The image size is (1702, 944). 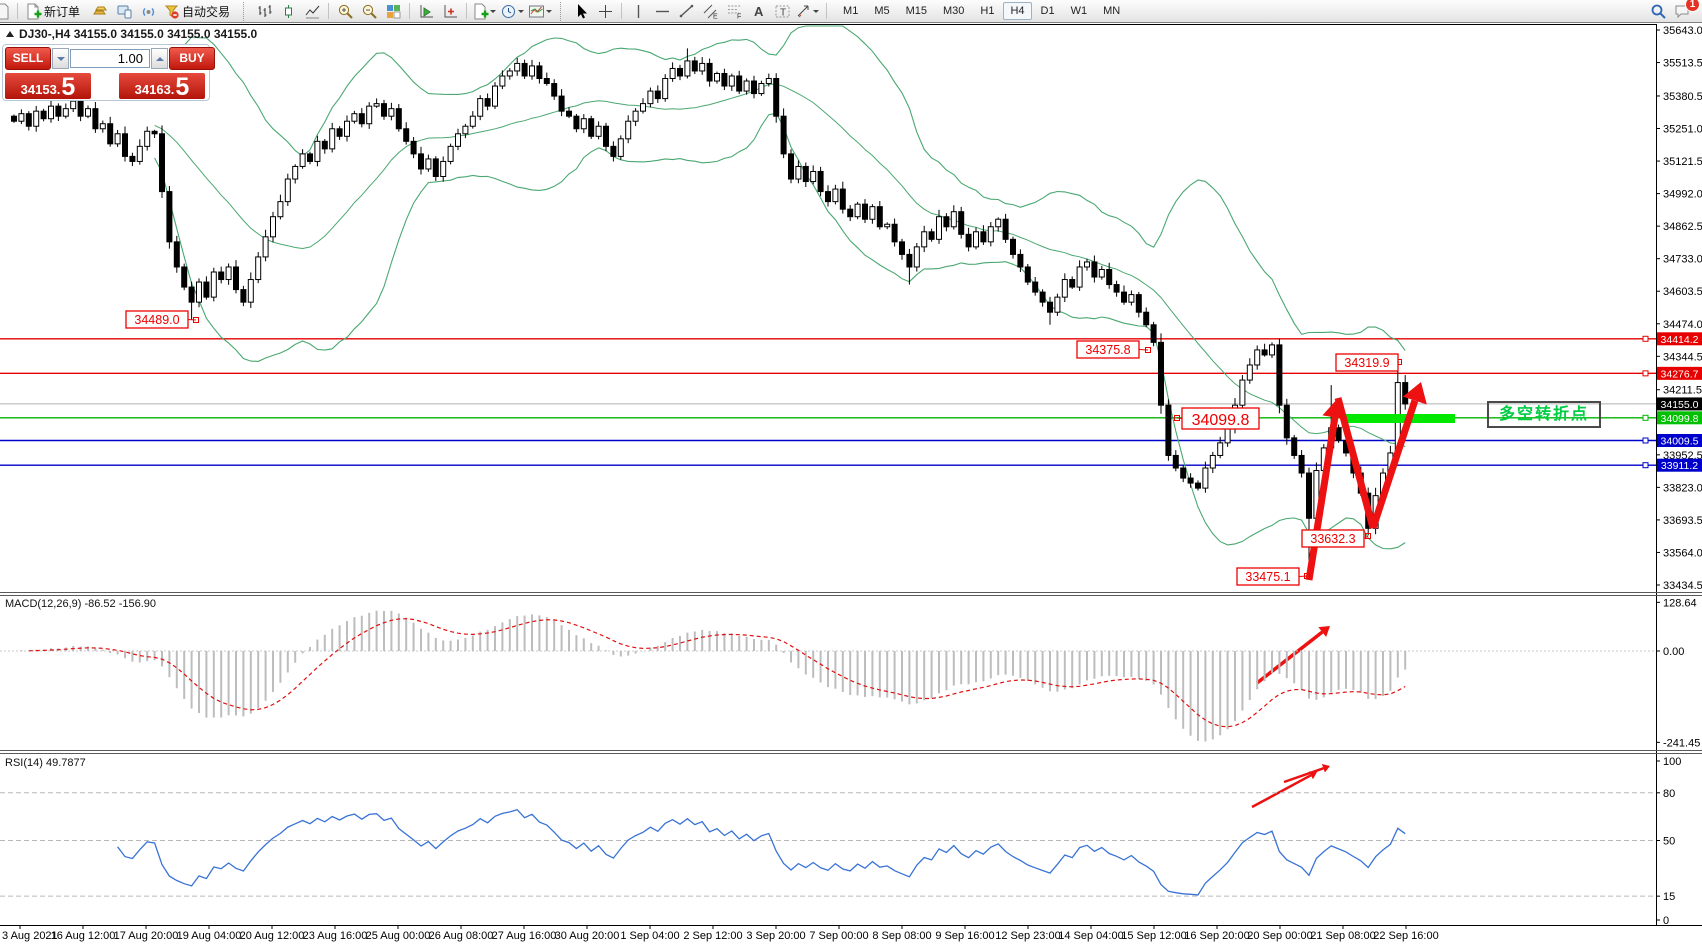 I want to click on horizontal-line-icon, so click(x=662, y=11).